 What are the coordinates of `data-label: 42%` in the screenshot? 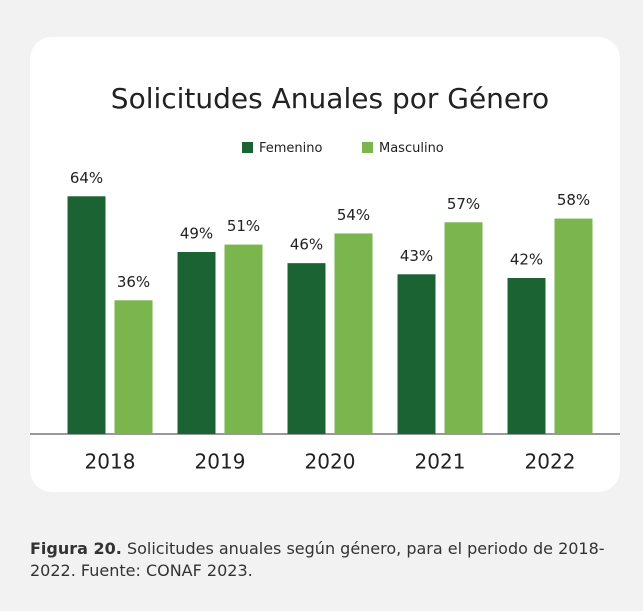 It's located at (526, 260).